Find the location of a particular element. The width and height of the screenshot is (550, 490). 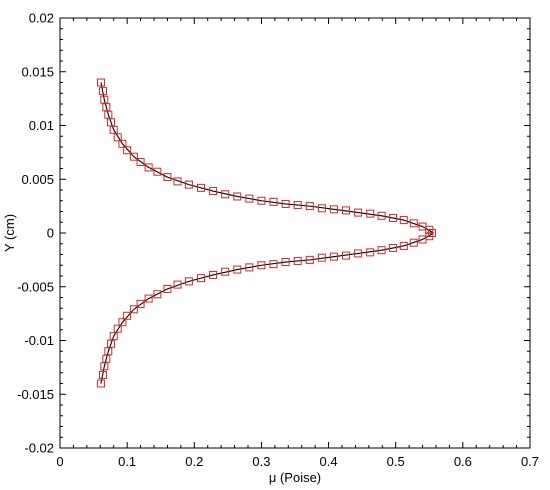

y-tick-label: -0.02 is located at coordinates (39, 448).